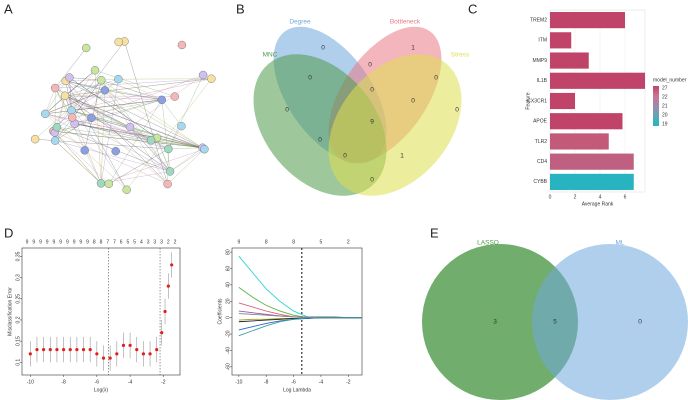 This screenshot has width=688, height=400. Describe the element at coordinates (18, 277) in the screenshot. I see `y-tick-label: 0.3` at that location.